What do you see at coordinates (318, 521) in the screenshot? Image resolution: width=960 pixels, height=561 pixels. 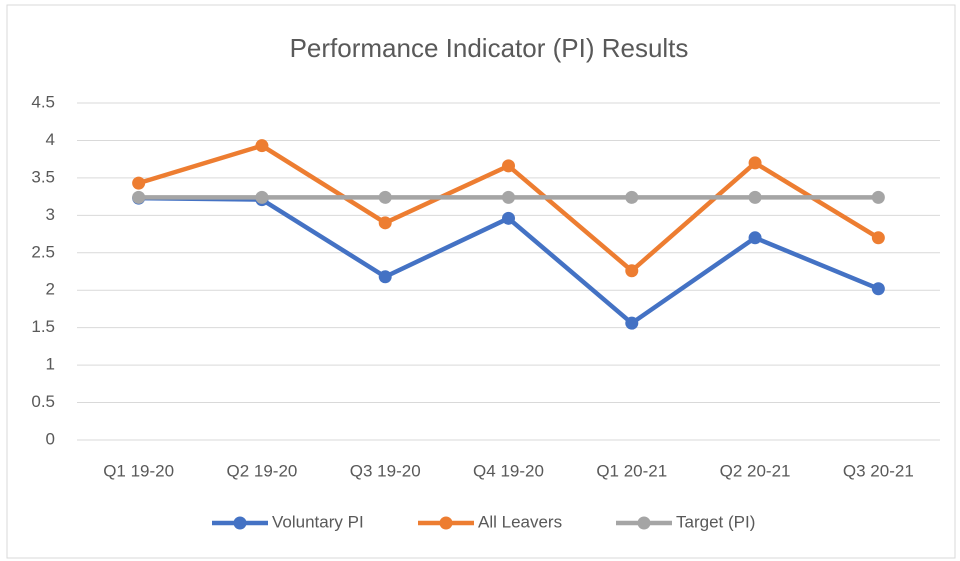 I see `legend-label: Voluntary PI` at bounding box center [318, 521].